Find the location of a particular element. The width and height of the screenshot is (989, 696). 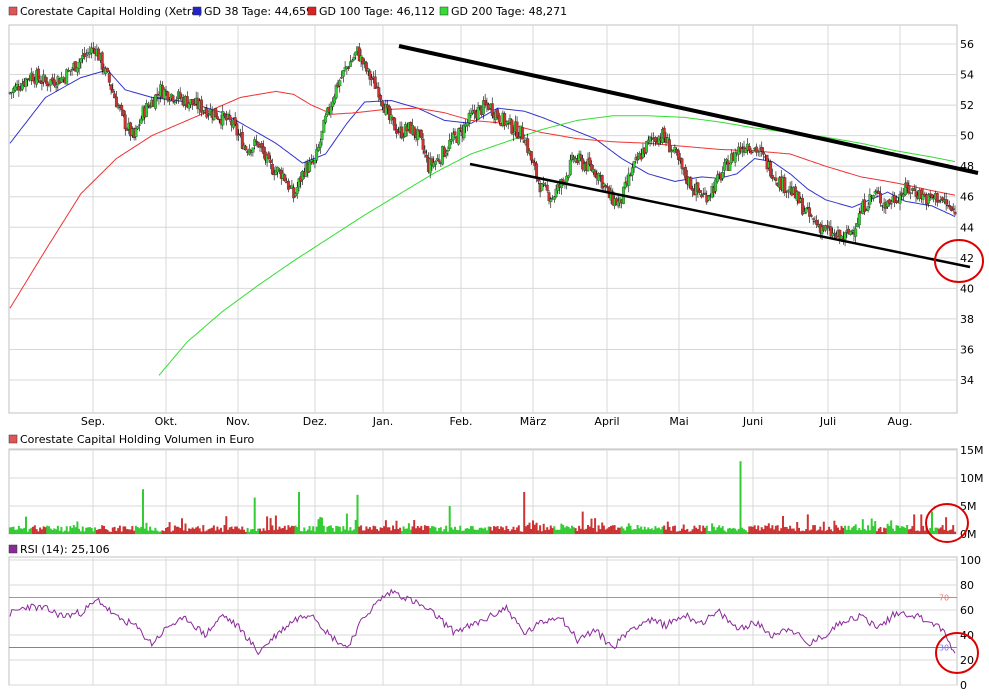

lower-trendline is located at coordinates (720, 215).